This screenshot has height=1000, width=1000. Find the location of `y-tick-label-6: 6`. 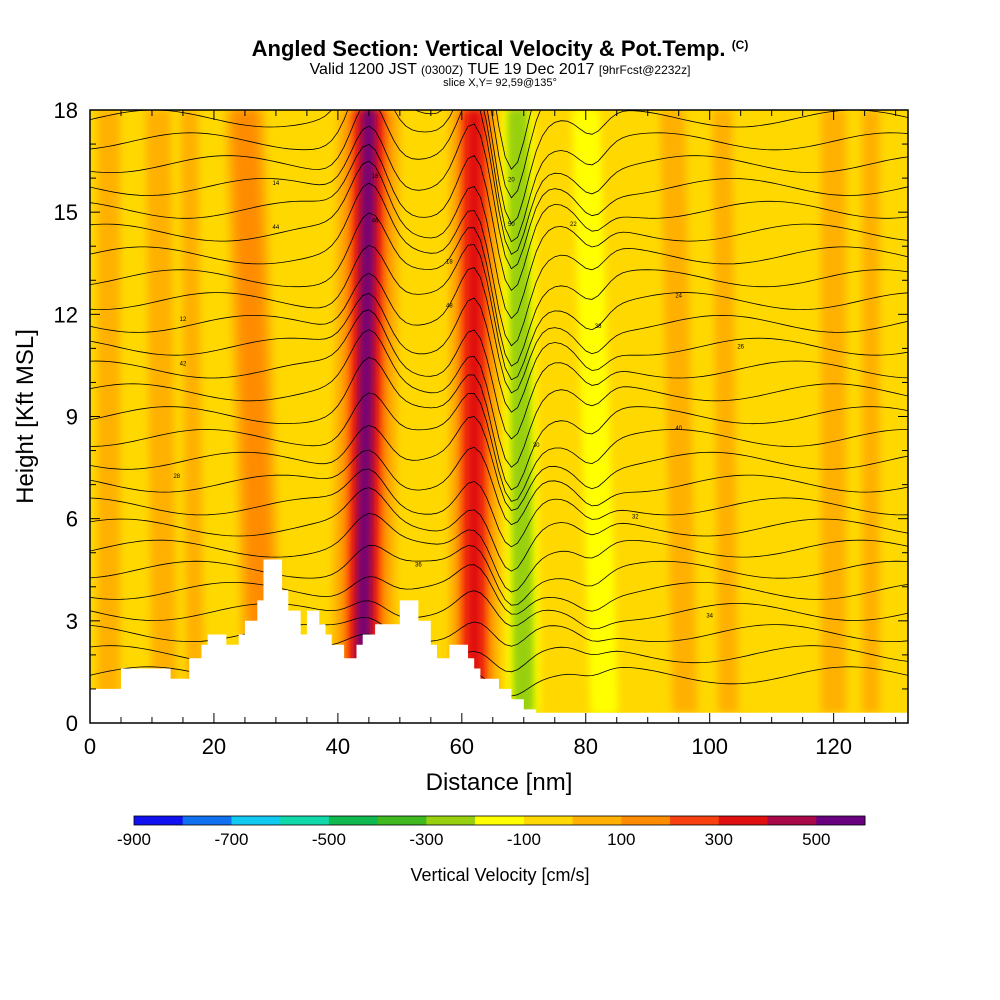

y-tick-label-6: 6 is located at coordinates (72, 519).